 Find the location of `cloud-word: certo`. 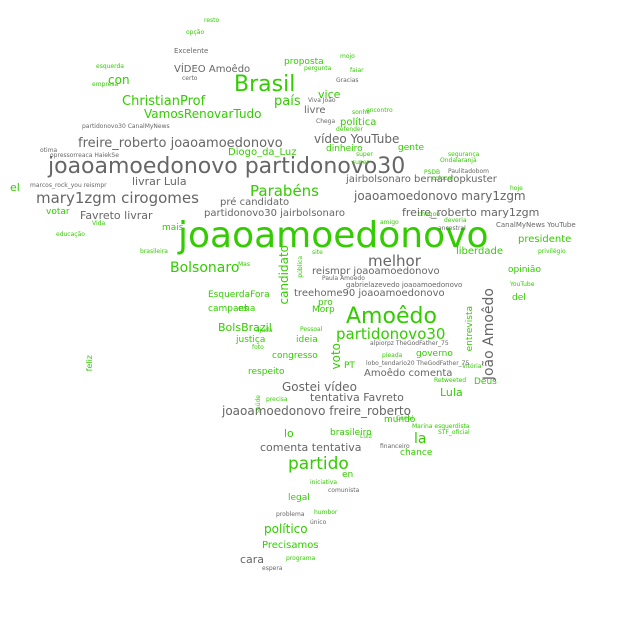

cloud-word: certo is located at coordinates (190, 78).